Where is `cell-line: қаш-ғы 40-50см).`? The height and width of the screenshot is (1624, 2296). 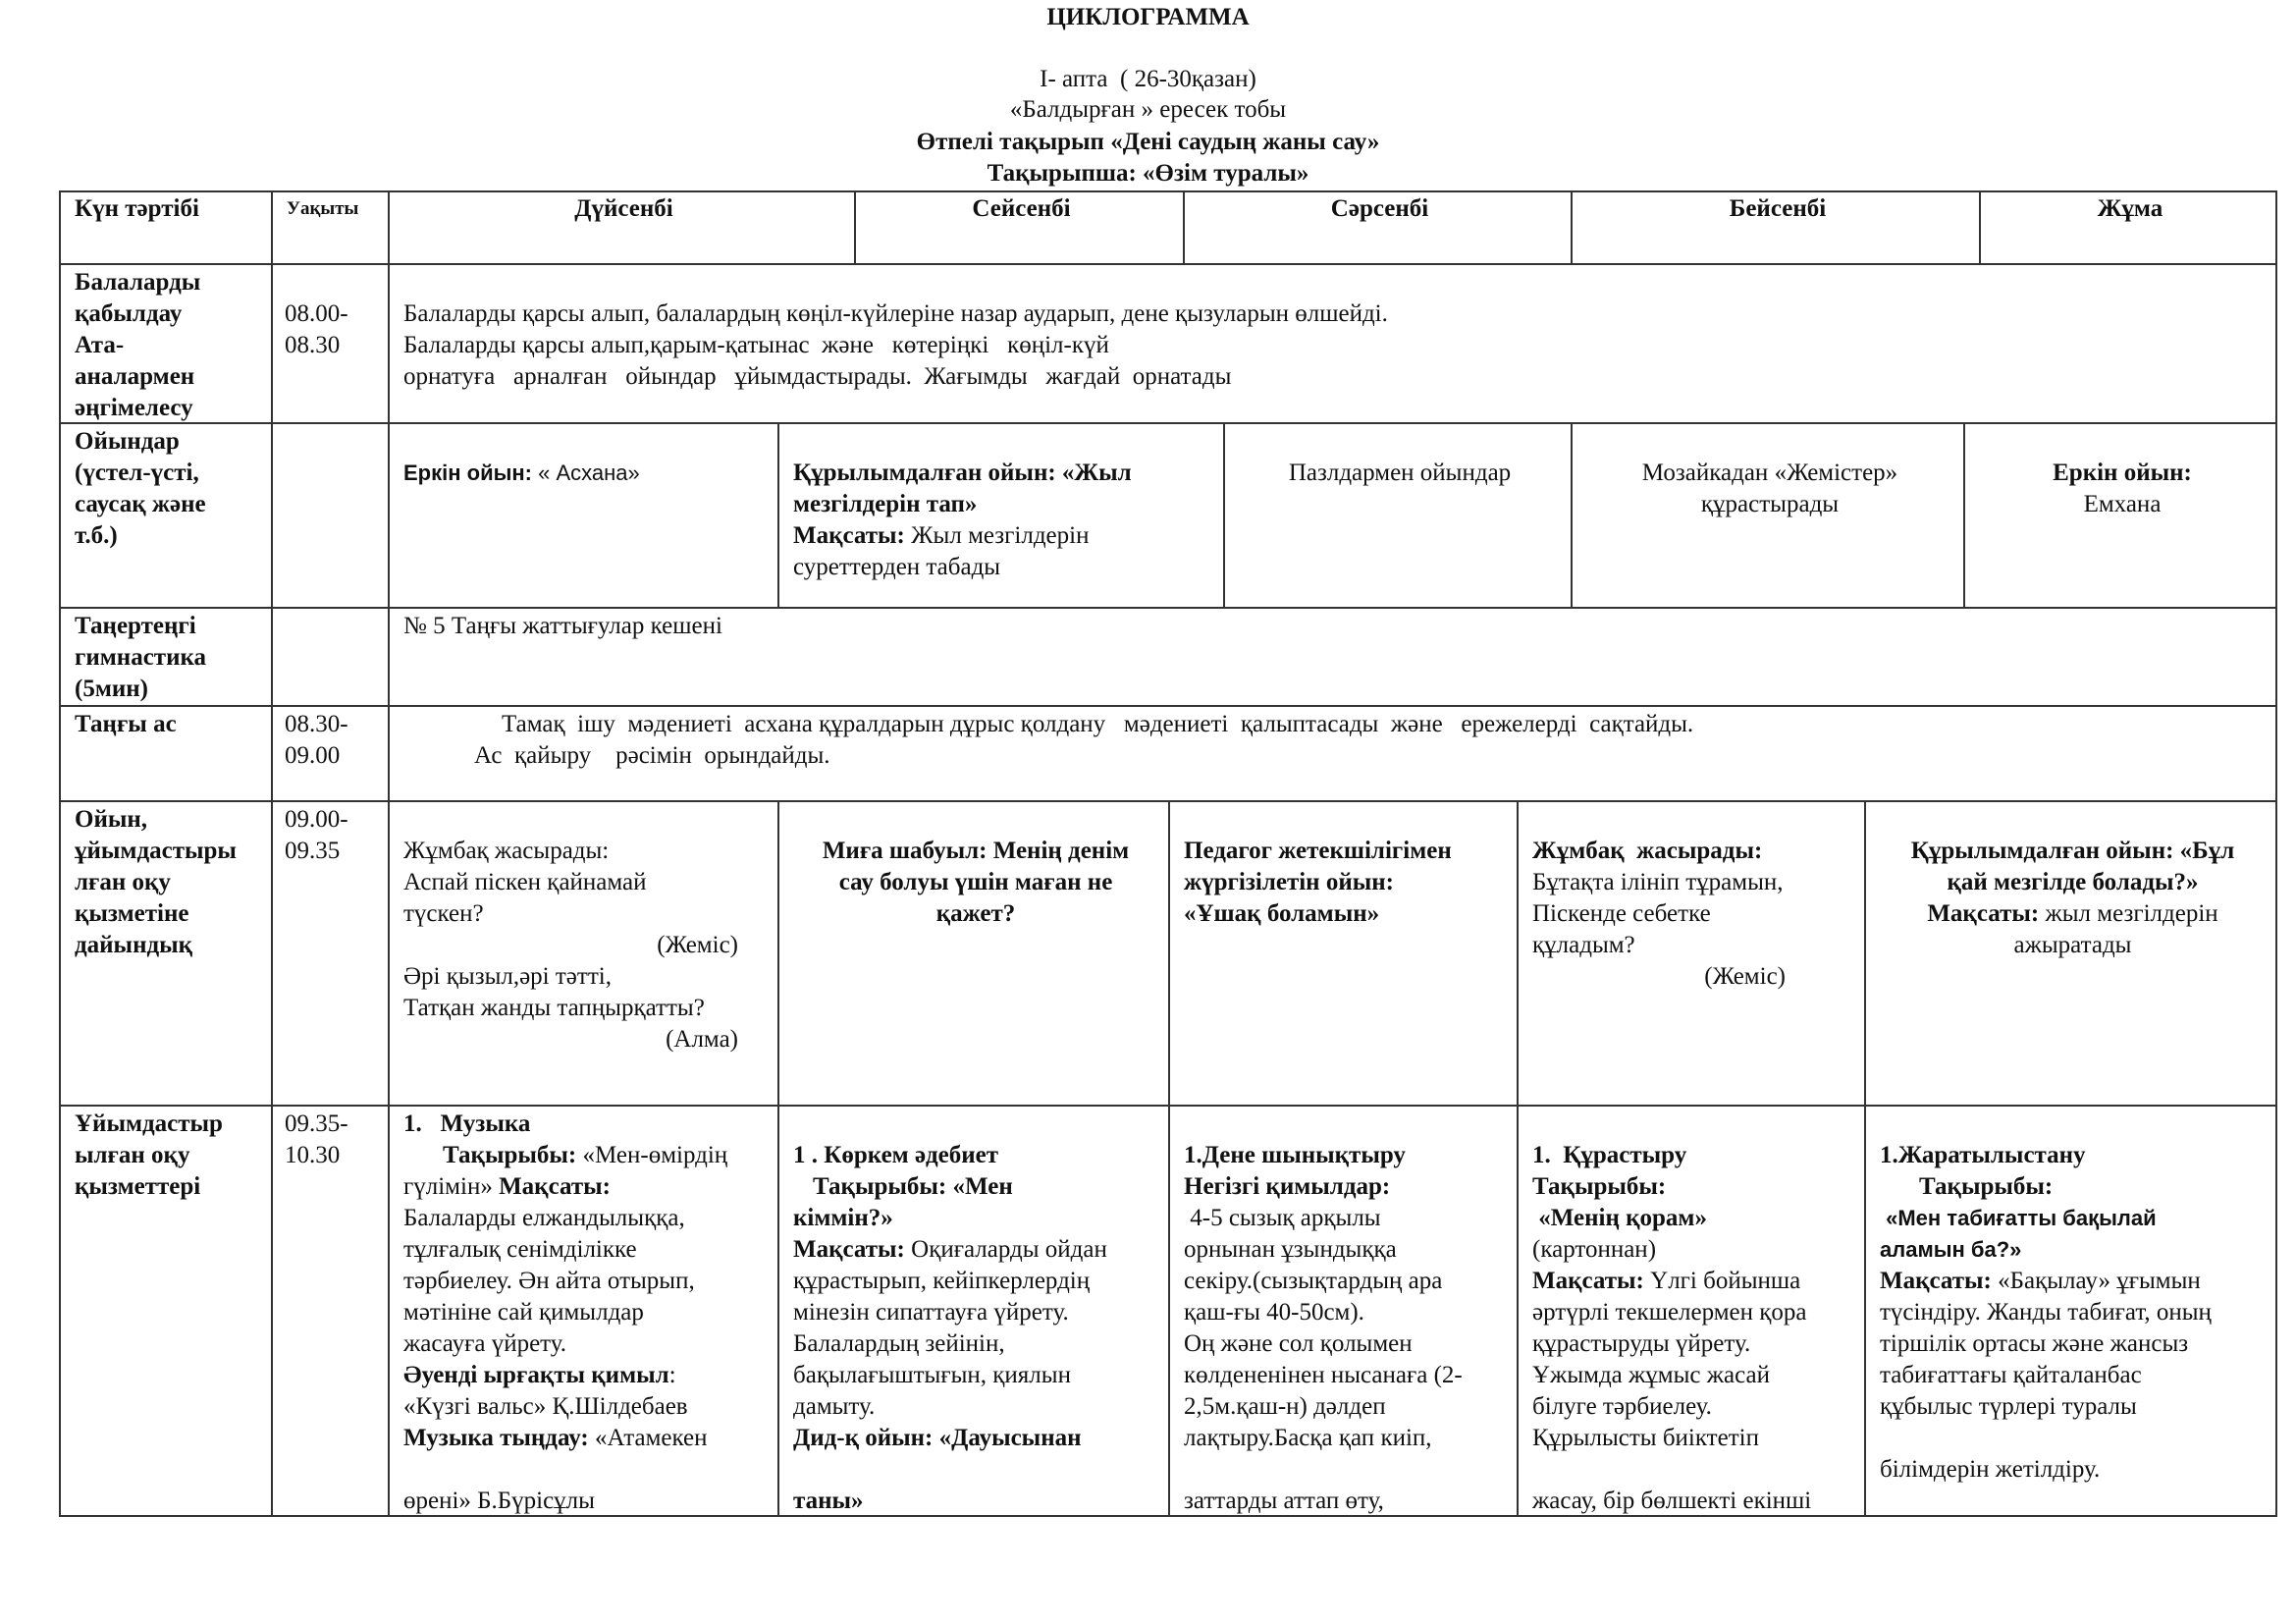 cell-line: қаш-ғы 40-50см). is located at coordinates (1345, 1312).